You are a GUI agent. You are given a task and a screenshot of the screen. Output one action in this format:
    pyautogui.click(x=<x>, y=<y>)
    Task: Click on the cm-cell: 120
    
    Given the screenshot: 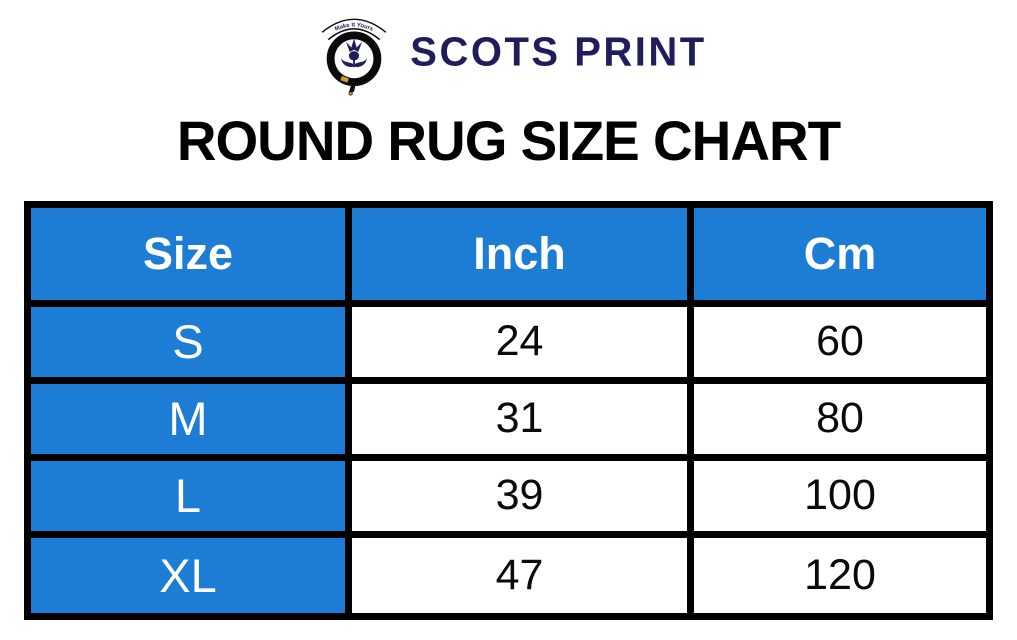 What is the action you would take?
    pyautogui.click(x=840, y=575)
    